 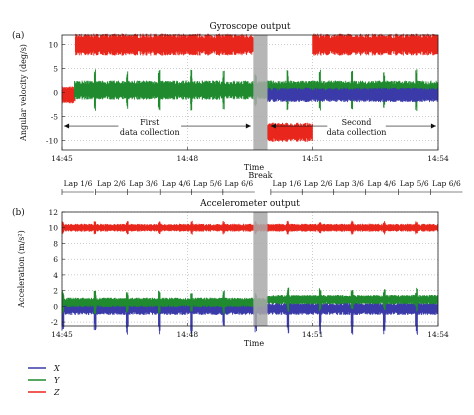 What do you see at coordinates (249, 204) in the screenshot?
I see `panel-title: Accelerometer output` at bounding box center [249, 204].